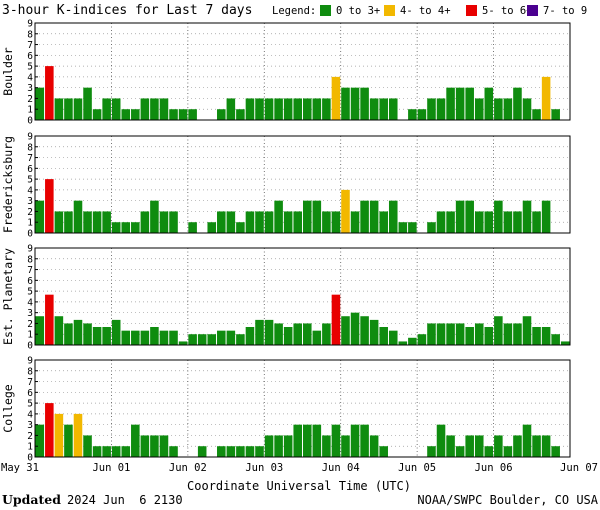 The width and height of the screenshot is (600, 510). What do you see at coordinates (30, 201) in the screenshot?
I see `y-tick-label: 3` at bounding box center [30, 201].